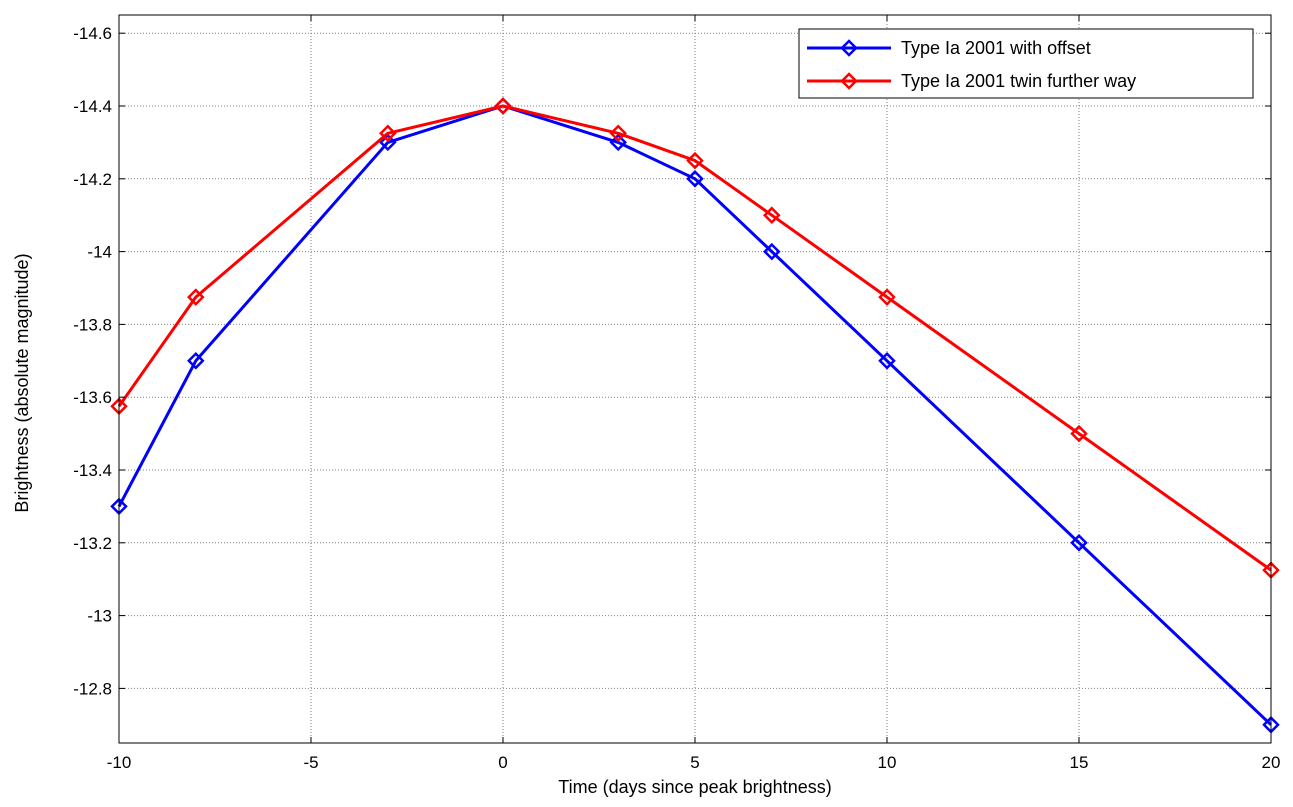  I want to click on x-tick-labels: -10 -5 0 5 10 15 20, so click(694, 762).